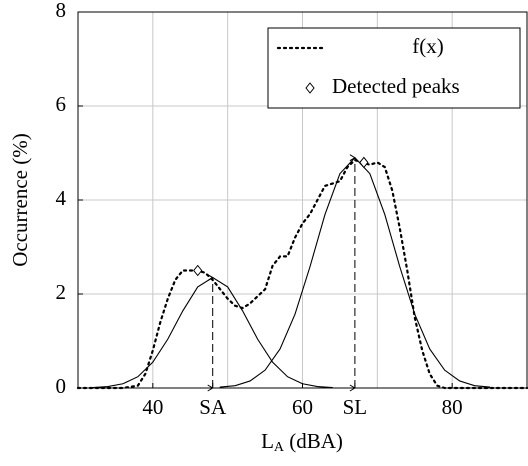  Describe the element at coordinates (427, 46) in the screenshot. I see `legend-label: f(x)` at that location.